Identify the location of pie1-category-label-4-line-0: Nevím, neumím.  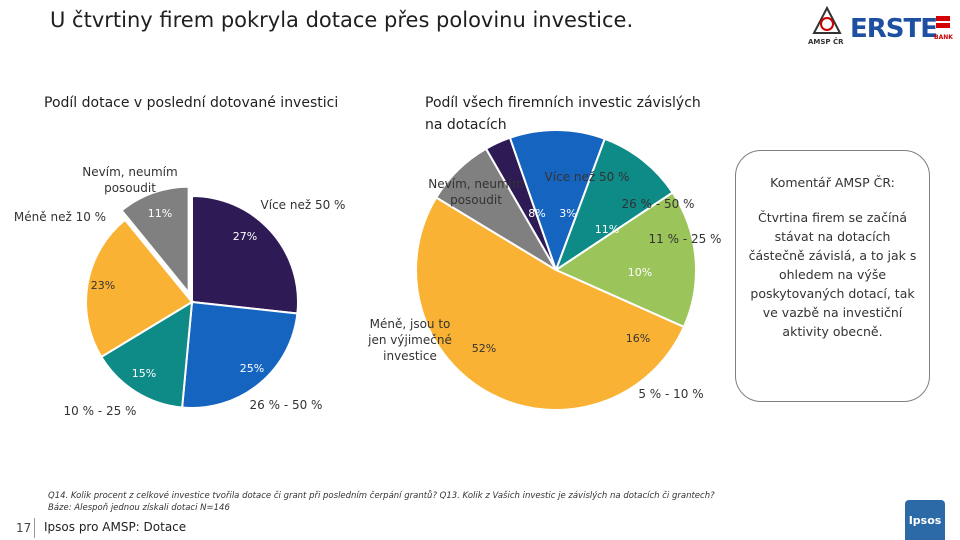
(129, 172).